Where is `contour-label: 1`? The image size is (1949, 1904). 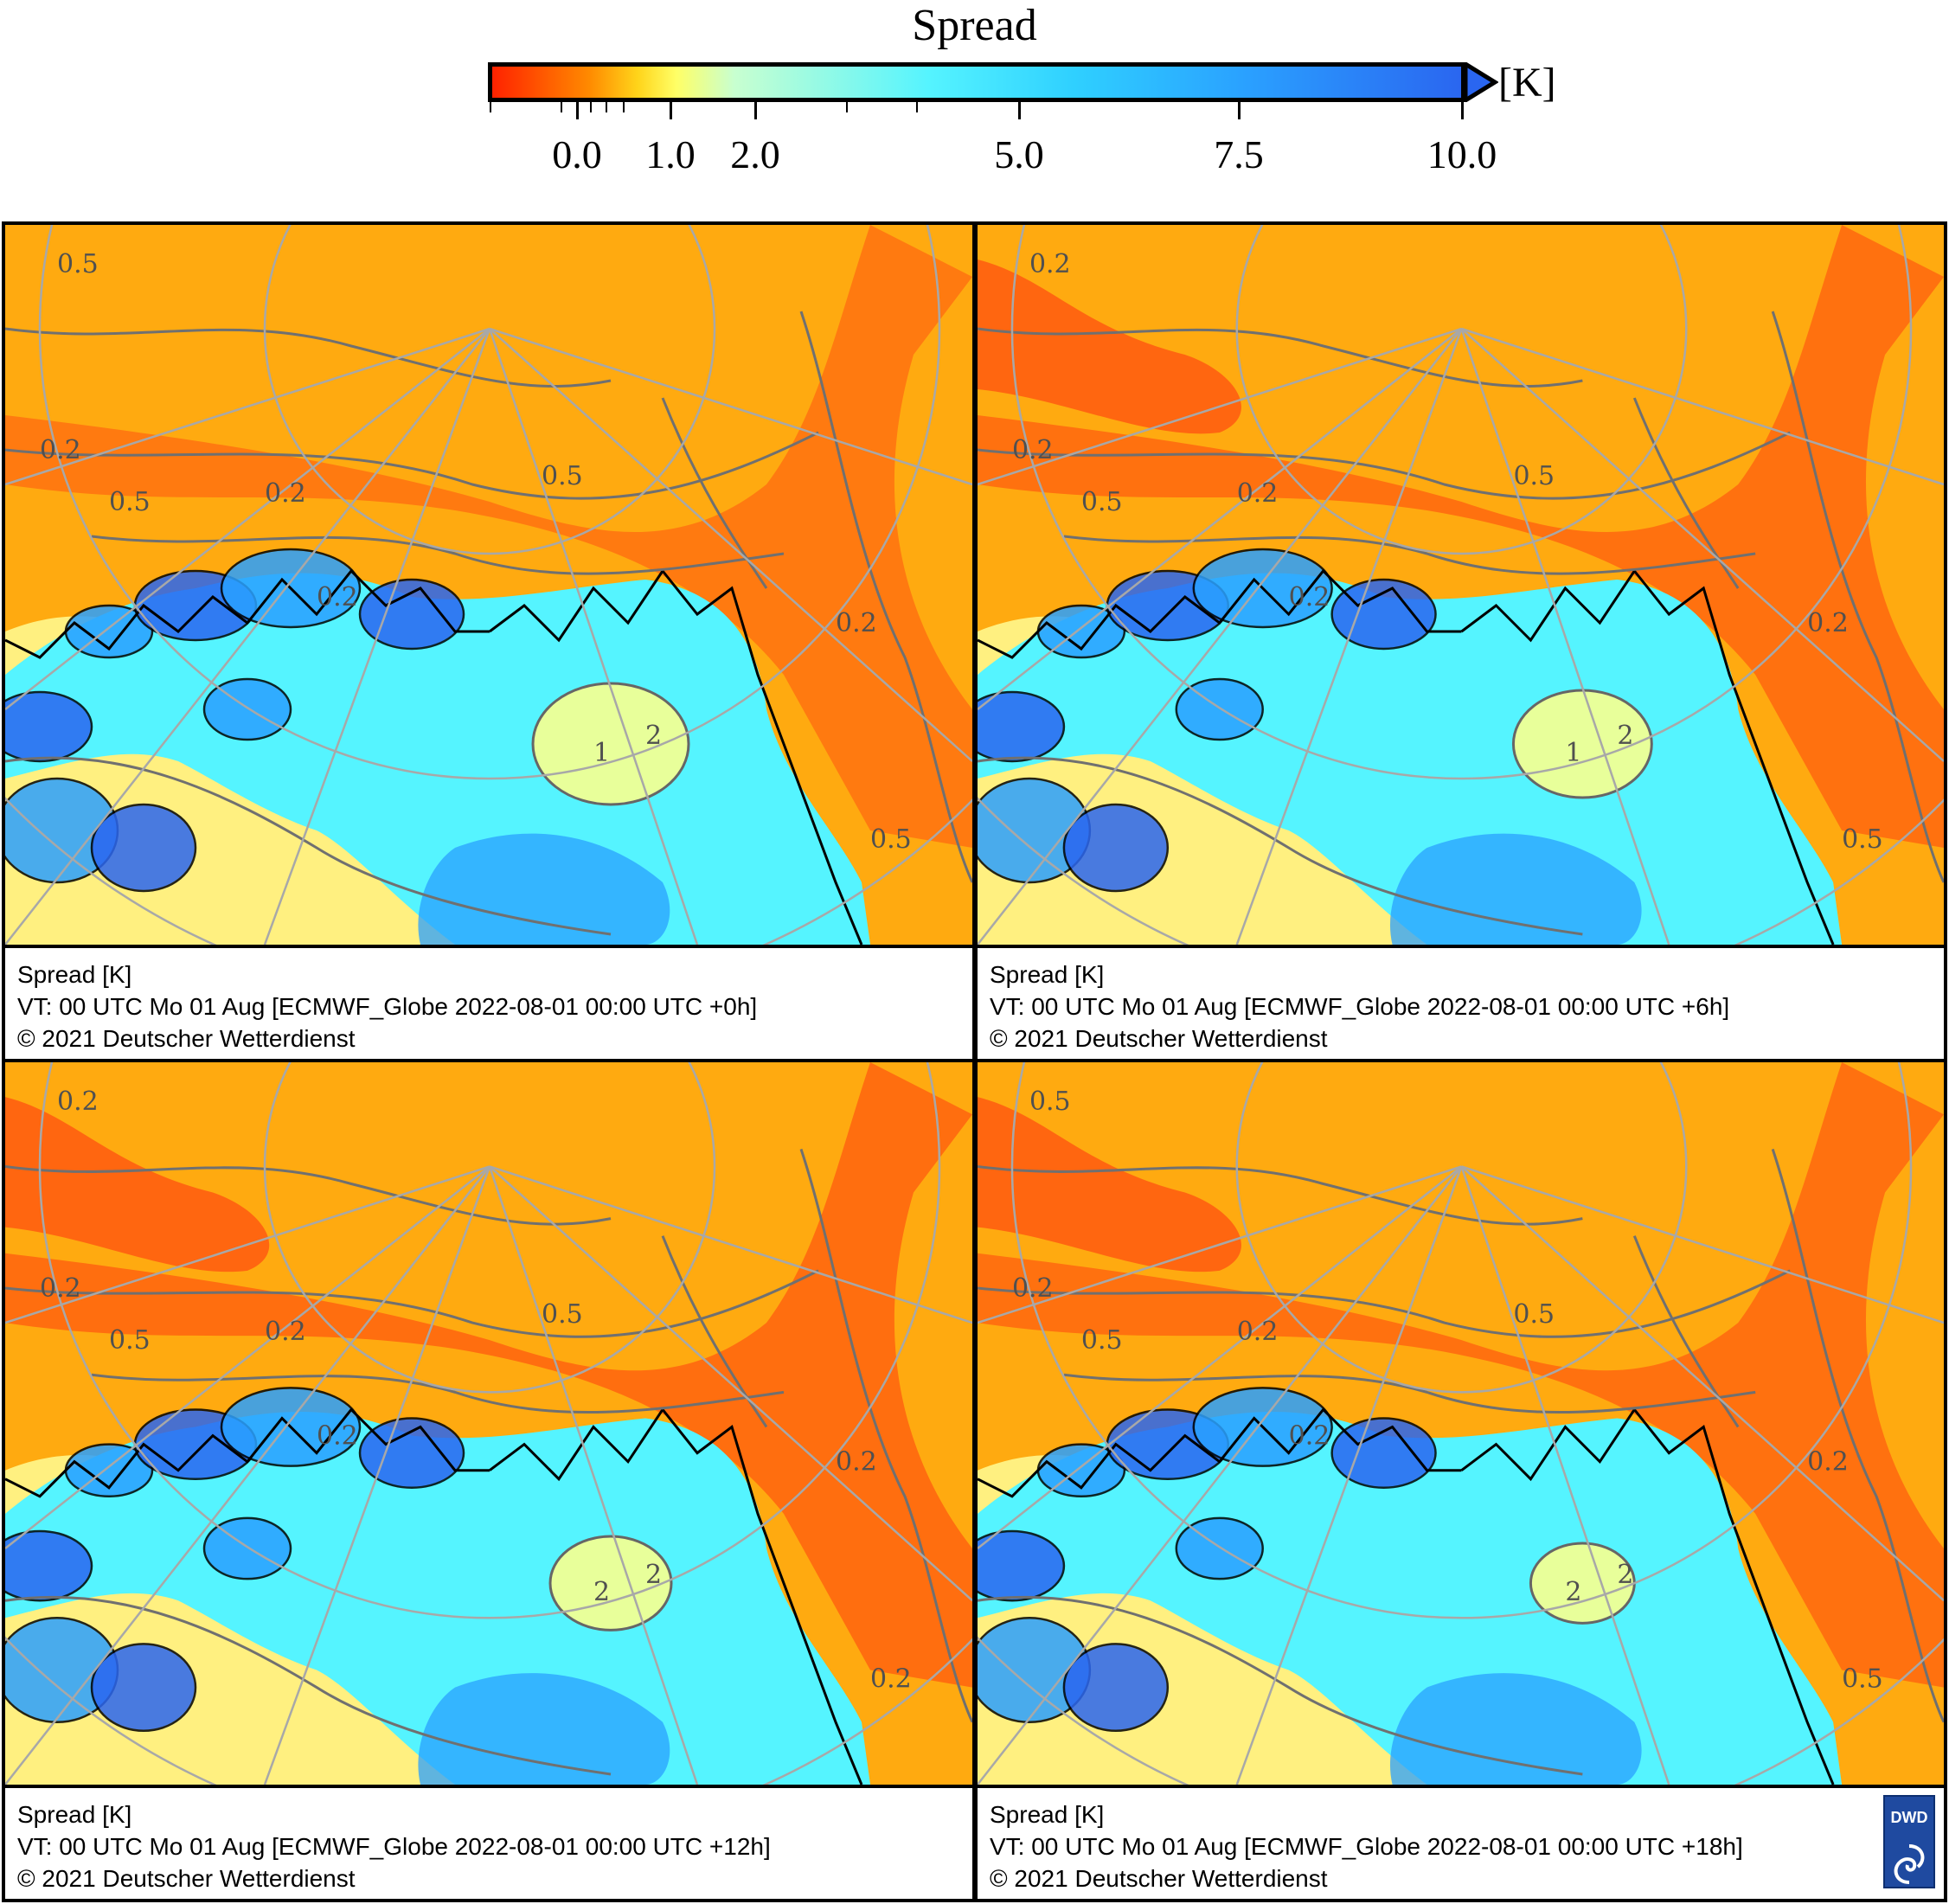 contour-label: 1 is located at coordinates (1573, 753).